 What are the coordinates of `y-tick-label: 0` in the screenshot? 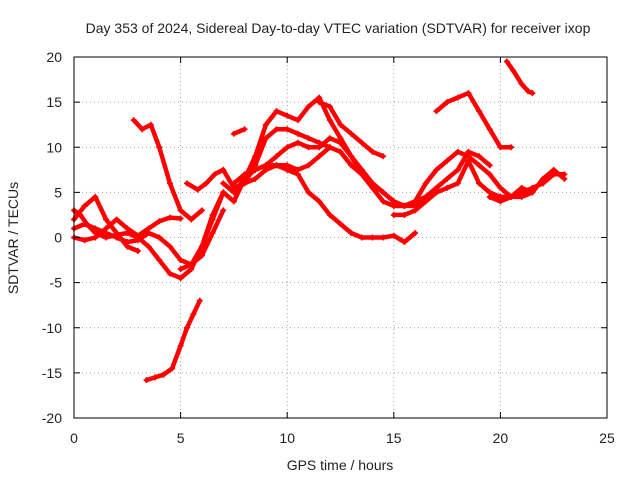 It's located at (58, 238).